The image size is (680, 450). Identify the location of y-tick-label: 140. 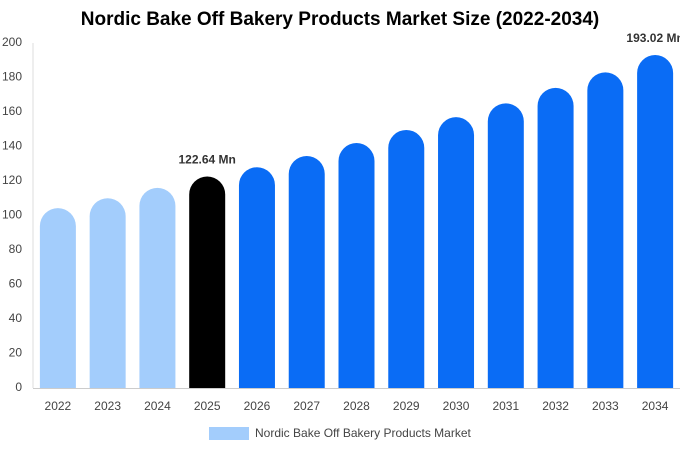
(12, 146).